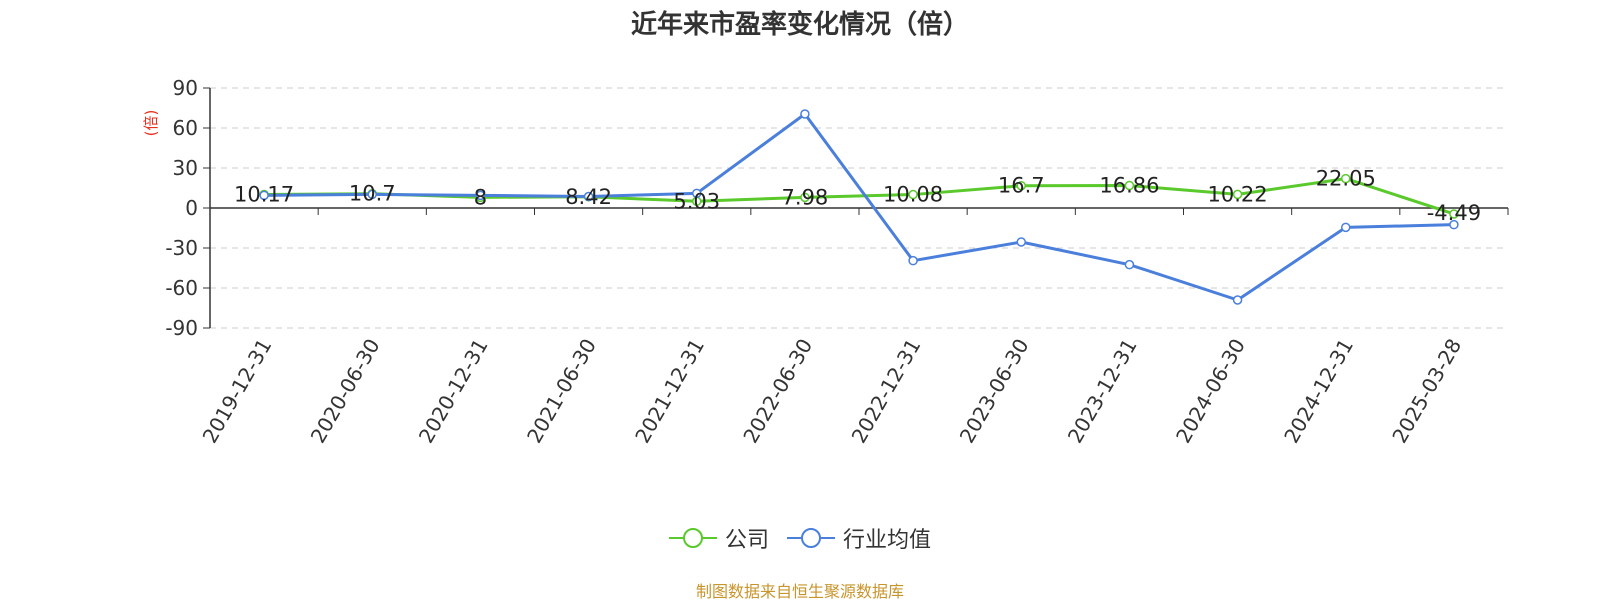 The width and height of the screenshot is (1600, 602). I want to click on legend: 公司 行业均值, so click(800, 538).